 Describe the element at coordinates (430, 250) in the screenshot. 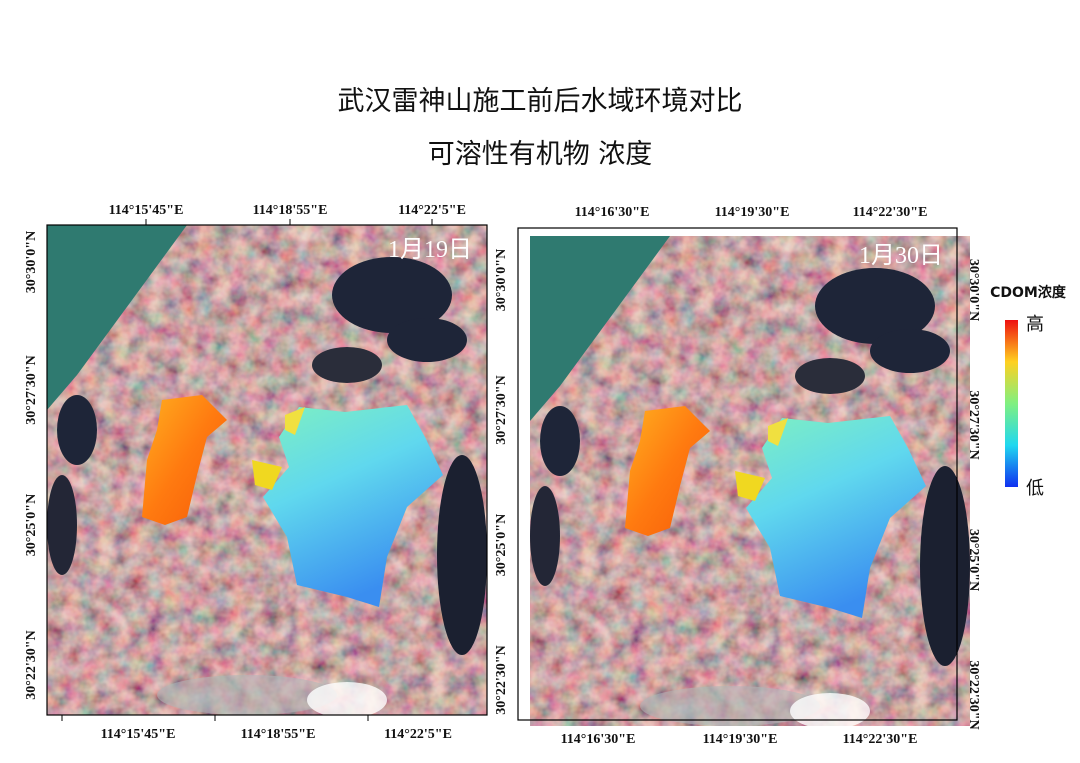

I see `date-label: 1月19日` at that location.